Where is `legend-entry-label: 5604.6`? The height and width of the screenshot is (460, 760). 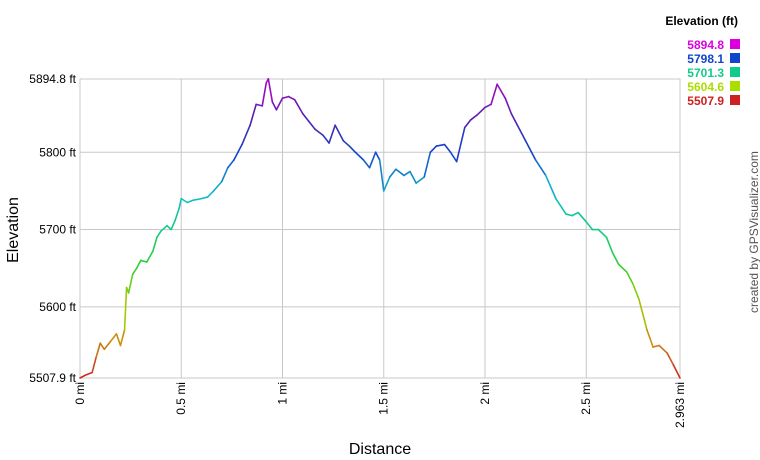 legend-entry-label: 5604.6 is located at coordinates (705, 87).